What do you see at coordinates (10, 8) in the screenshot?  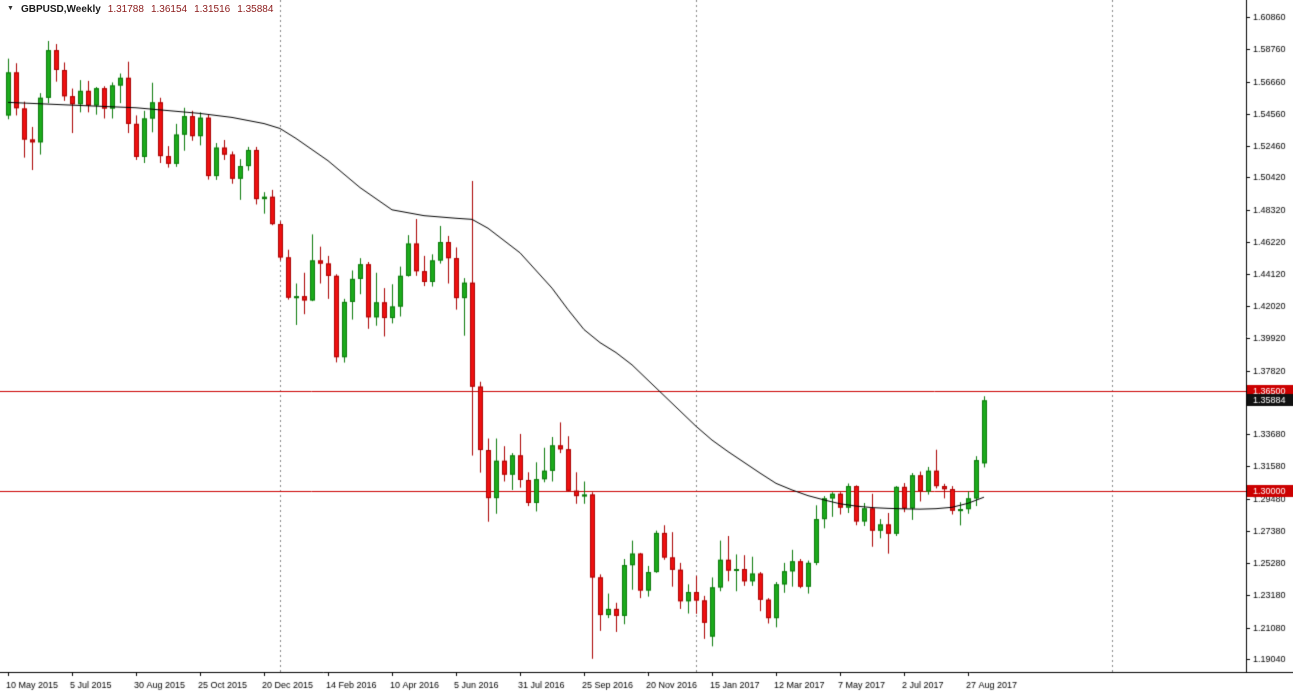 I see `chart-menu-arrow-icon: ▼` at bounding box center [10, 8].